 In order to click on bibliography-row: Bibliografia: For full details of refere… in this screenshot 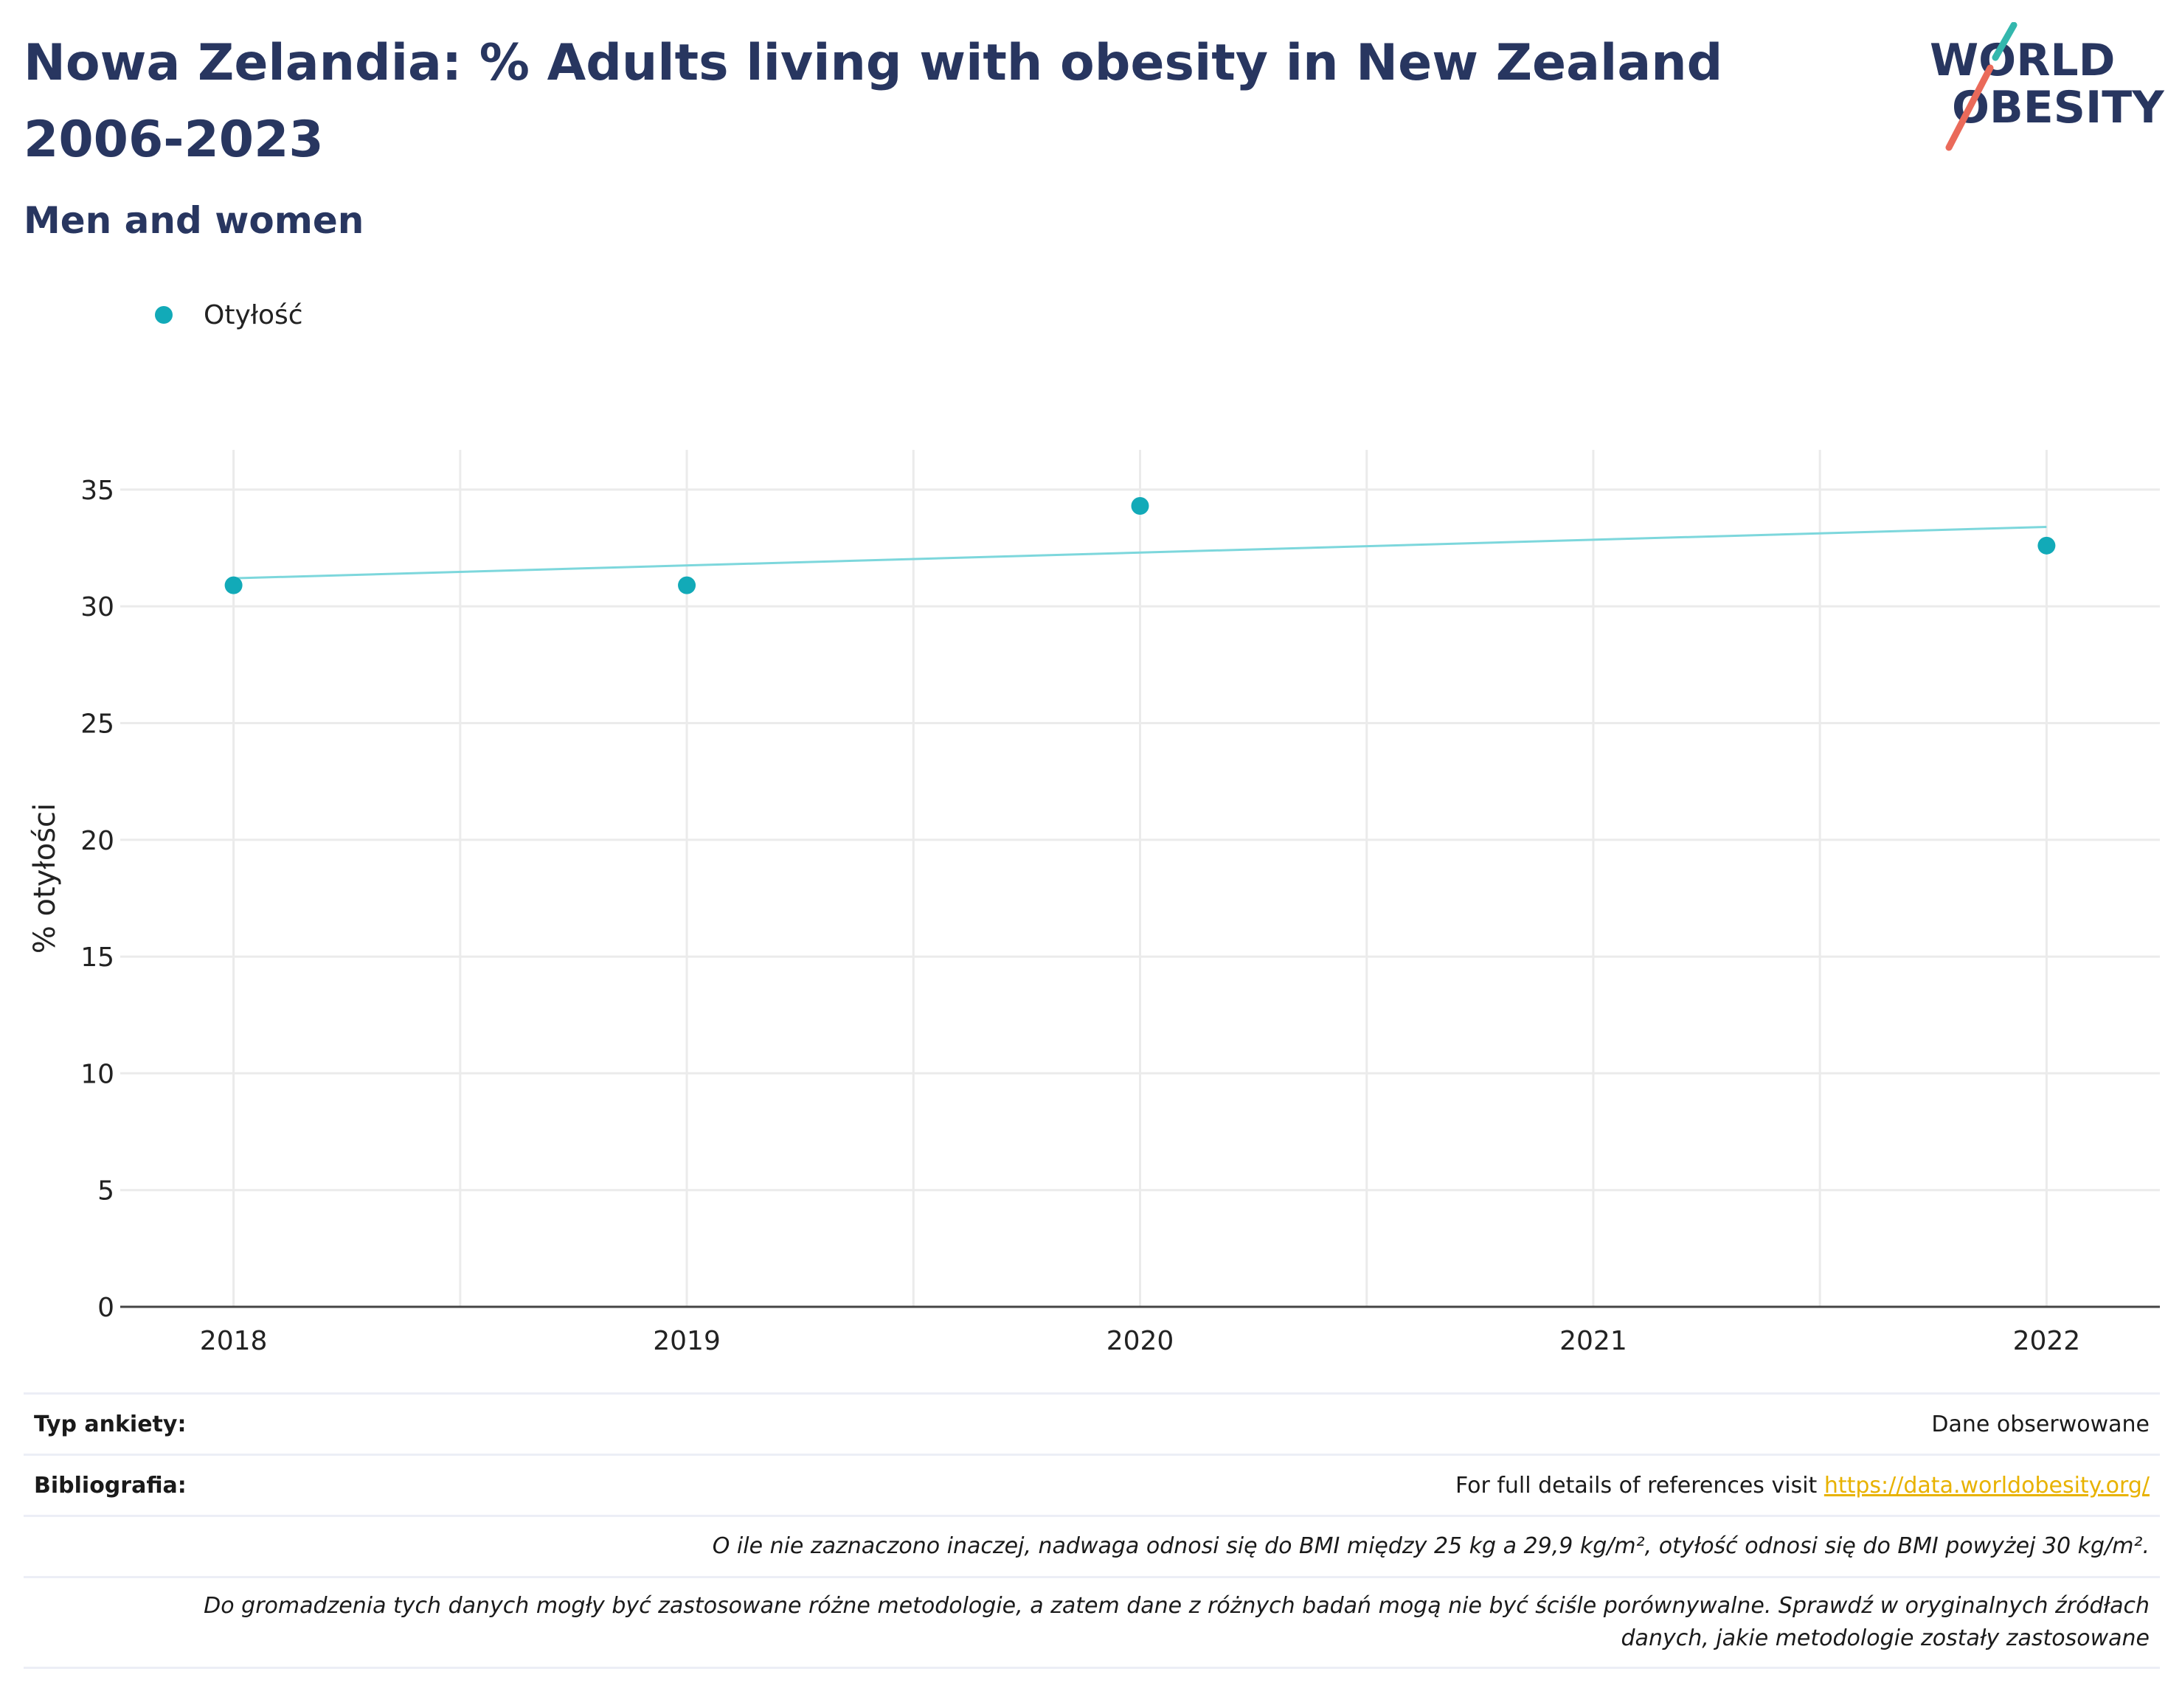, I will do `click(1092, 1484)`.